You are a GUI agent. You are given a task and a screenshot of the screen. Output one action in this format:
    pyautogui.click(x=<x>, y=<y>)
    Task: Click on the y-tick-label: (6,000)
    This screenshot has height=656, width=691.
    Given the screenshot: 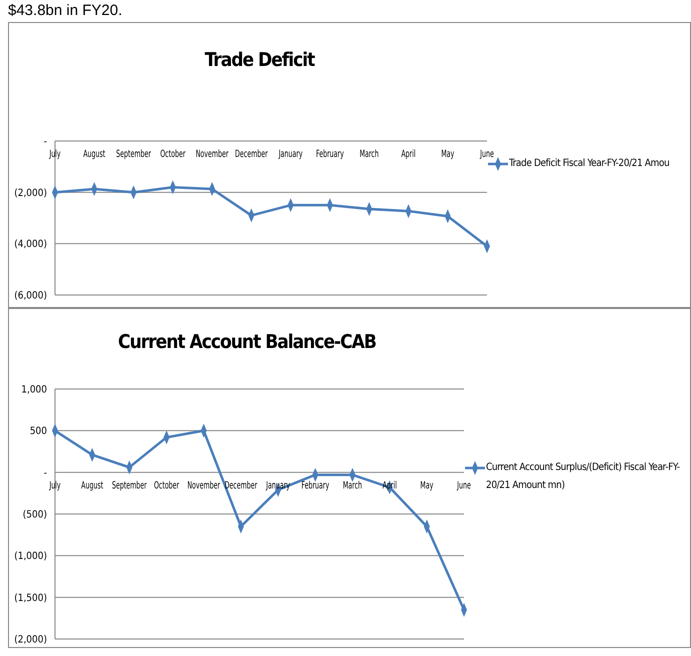 What is the action you would take?
    pyautogui.click(x=30, y=296)
    